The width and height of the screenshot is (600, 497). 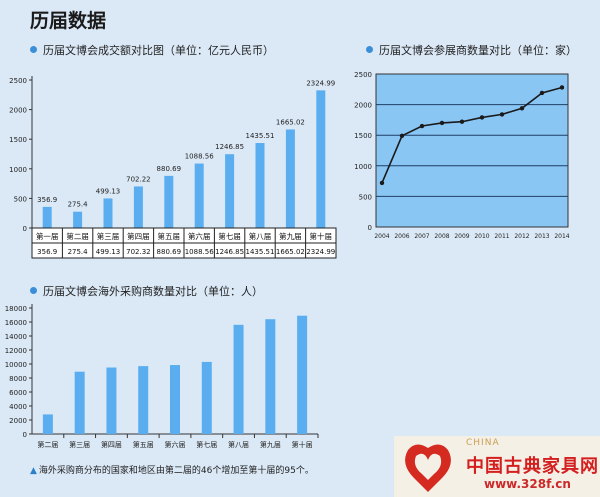 What do you see at coordinates (18, 111) in the screenshot?
I see `chart1-y-tick-label: 2000` at bounding box center [18, 111].